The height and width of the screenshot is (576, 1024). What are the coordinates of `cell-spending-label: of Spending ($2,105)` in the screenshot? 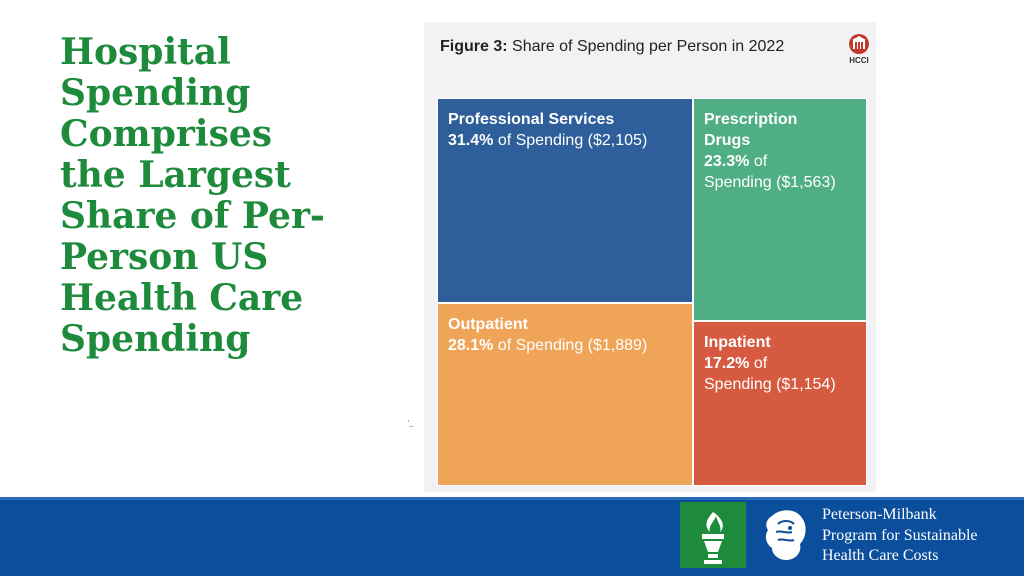 It's located at (570, 140).